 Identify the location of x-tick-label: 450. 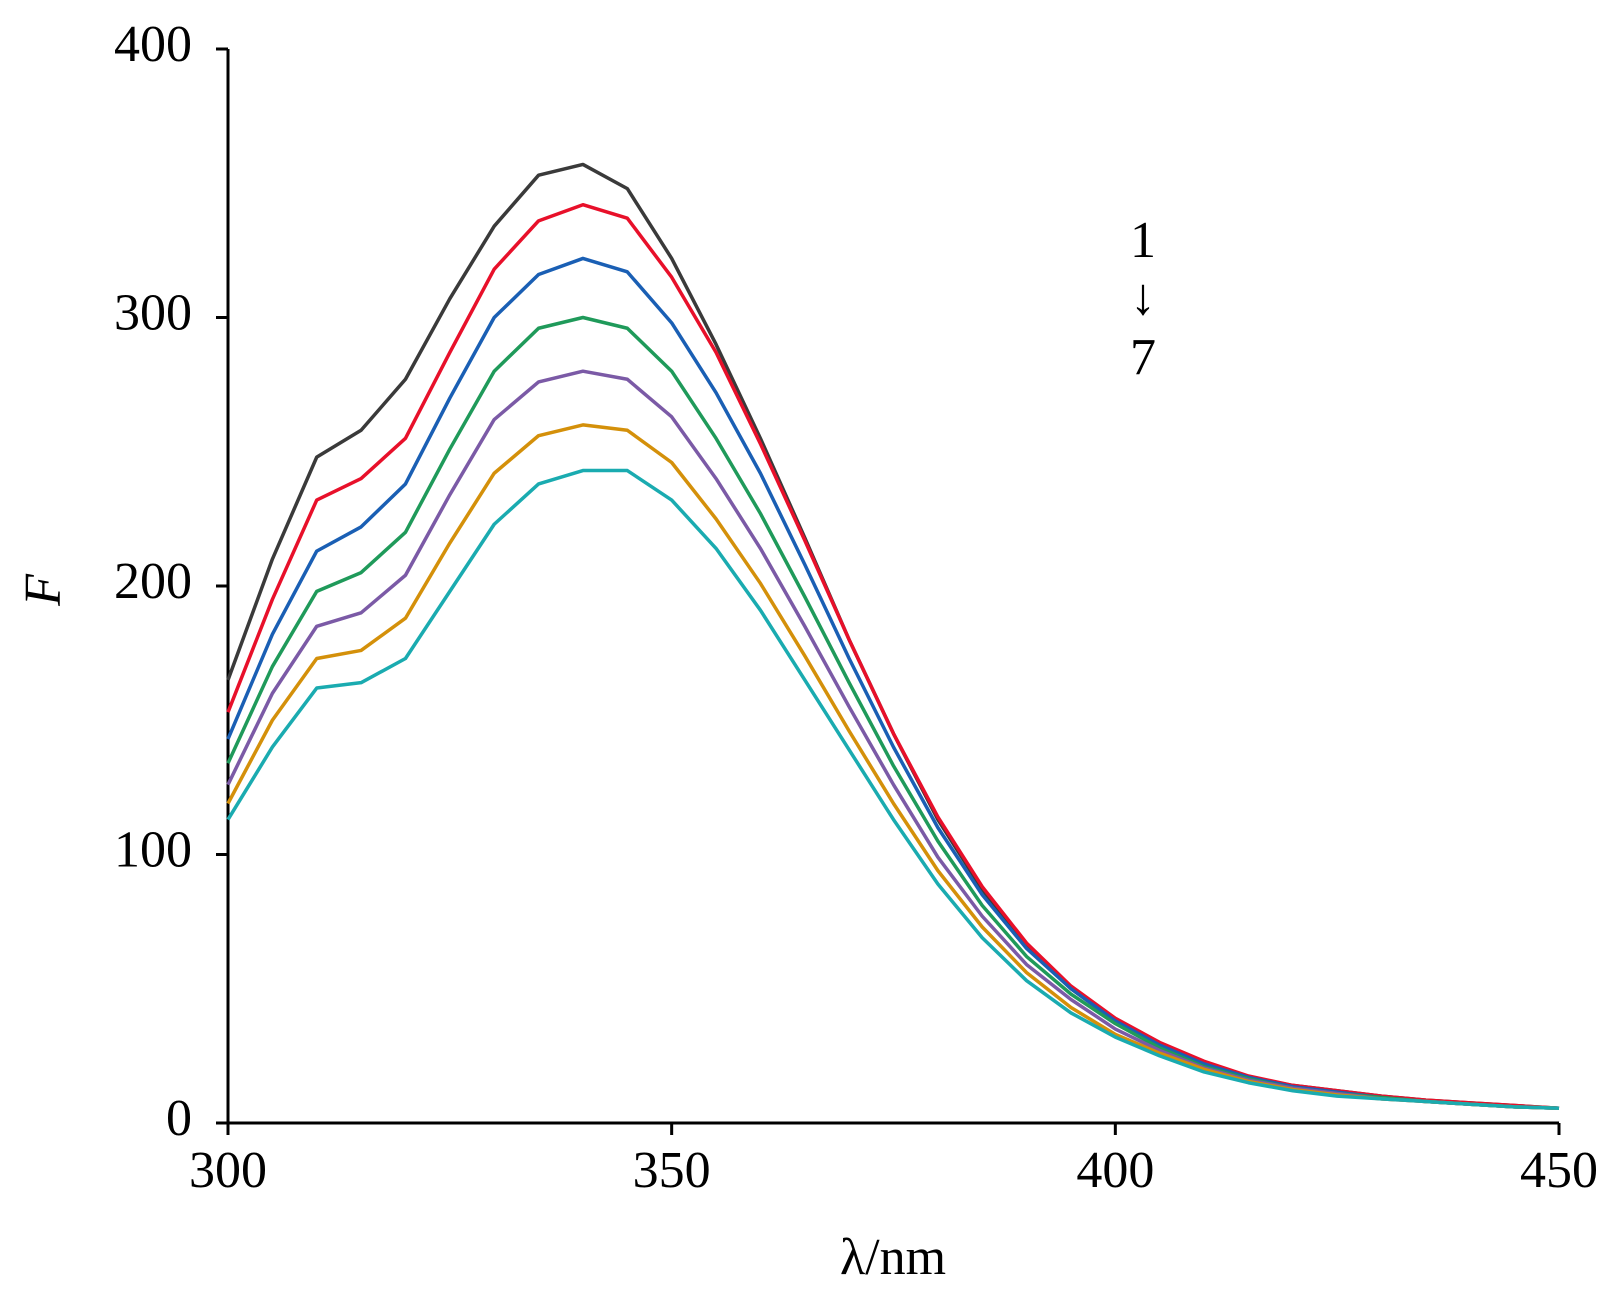
(1559, 1170).